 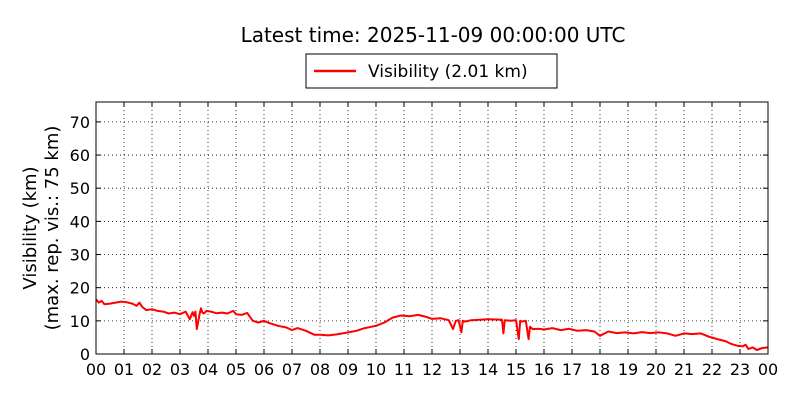 I want to click on x-tick-label: 09, so click(x=348, y=369).